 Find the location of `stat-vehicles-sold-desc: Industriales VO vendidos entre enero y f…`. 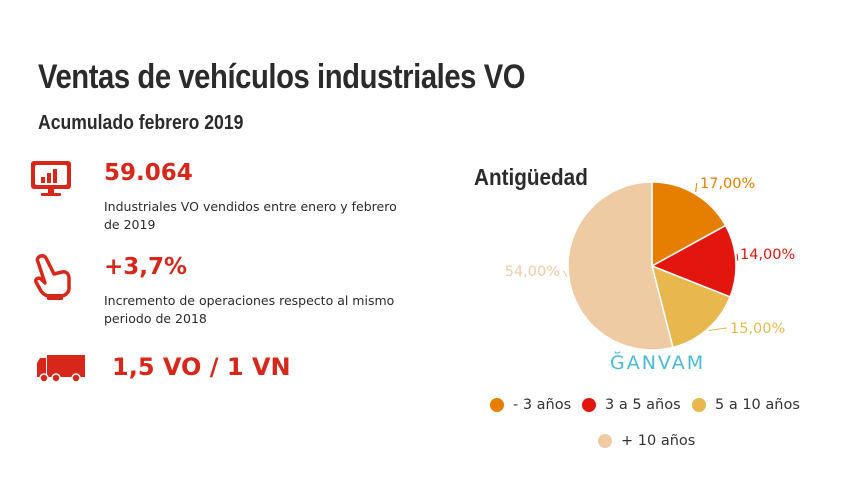

stat-vehicles-sold-desc: Industriales VO vendidos entre enero y f… is located at coordinates (250, 215).